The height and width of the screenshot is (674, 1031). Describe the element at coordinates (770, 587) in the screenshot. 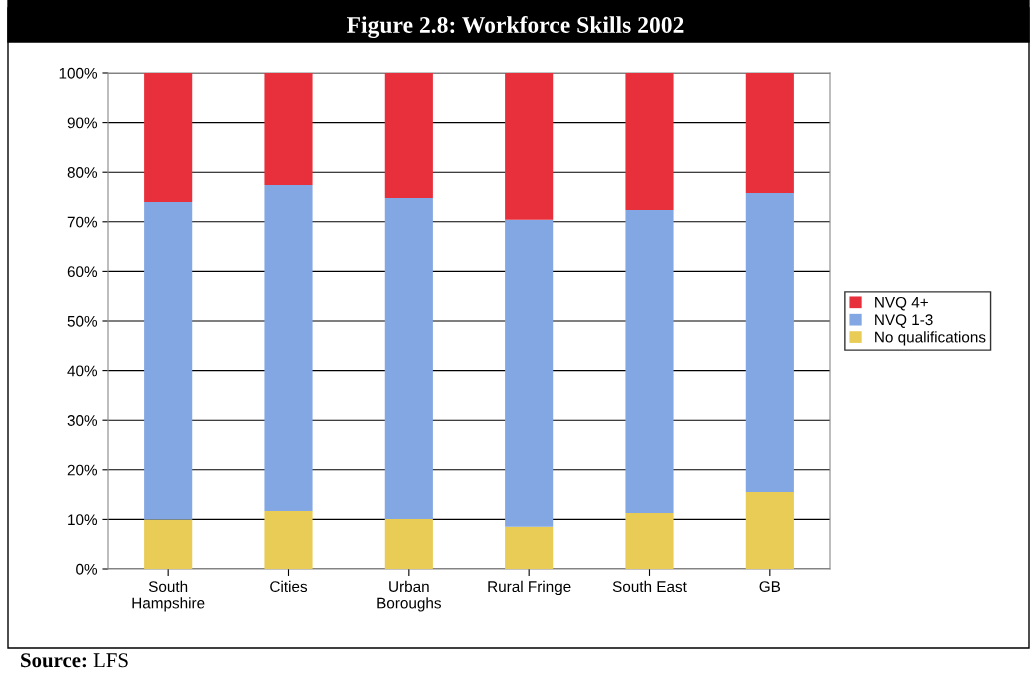

I see `x-tick-label: GB` at that location.